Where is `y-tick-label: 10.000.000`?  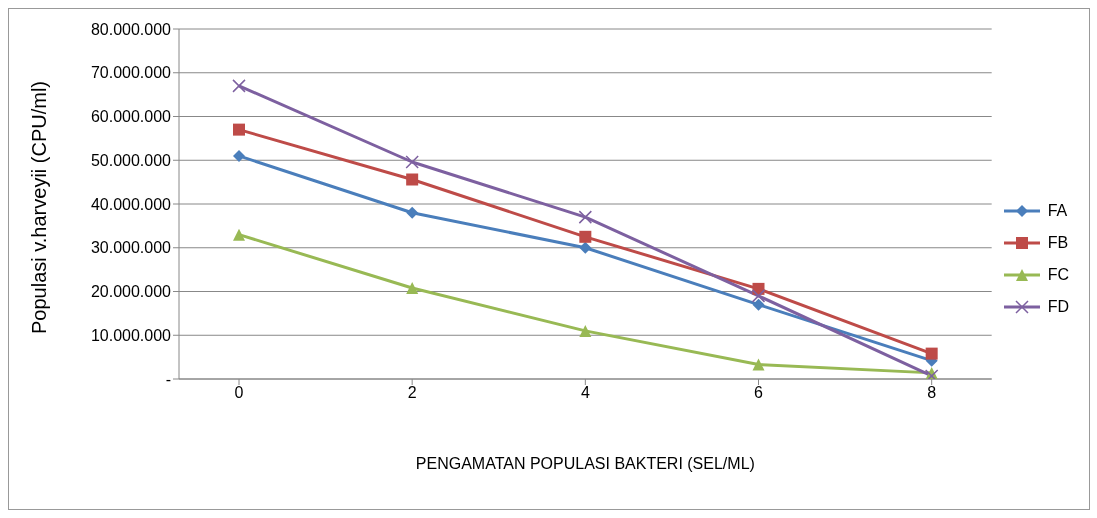 y-tick-label: 10.000.000 is located at coordinates (131, 335).